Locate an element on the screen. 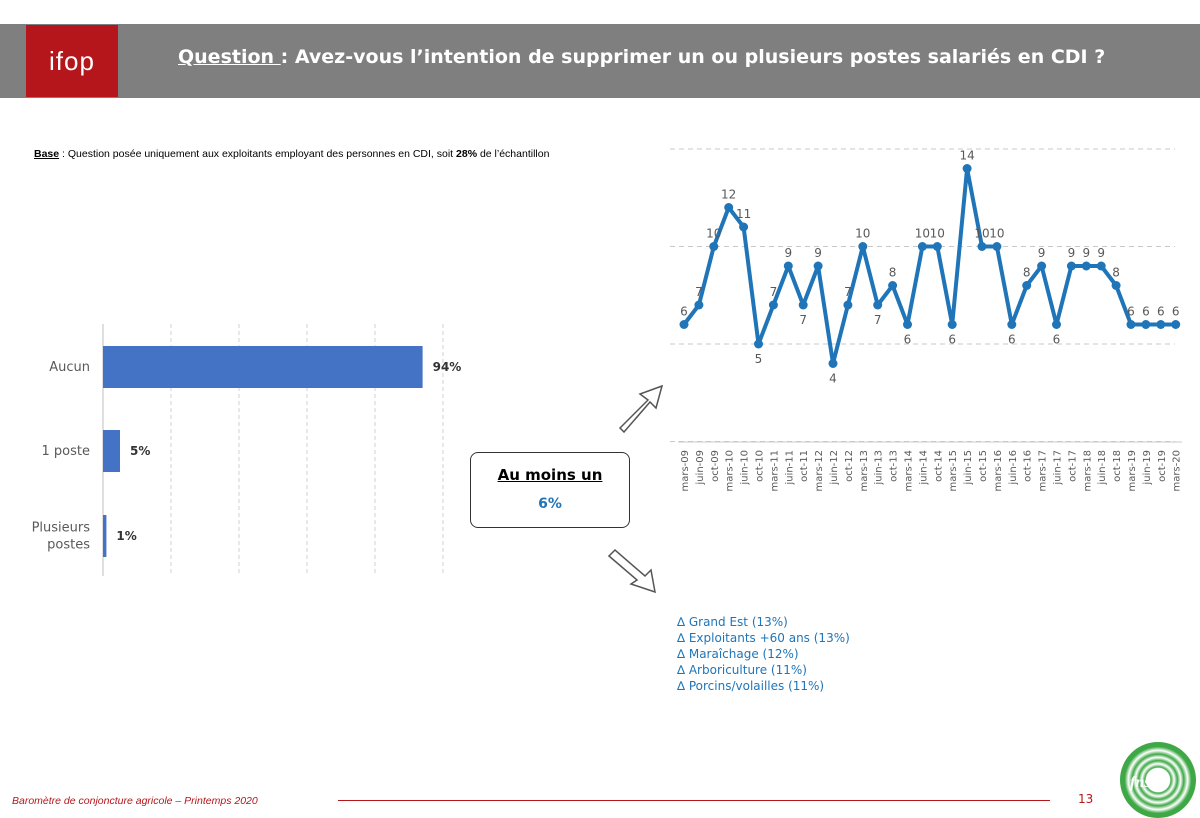 This screenshot has height=818, width=1200. summary-box-label: Au moins un is located at coordinates (550, 475).